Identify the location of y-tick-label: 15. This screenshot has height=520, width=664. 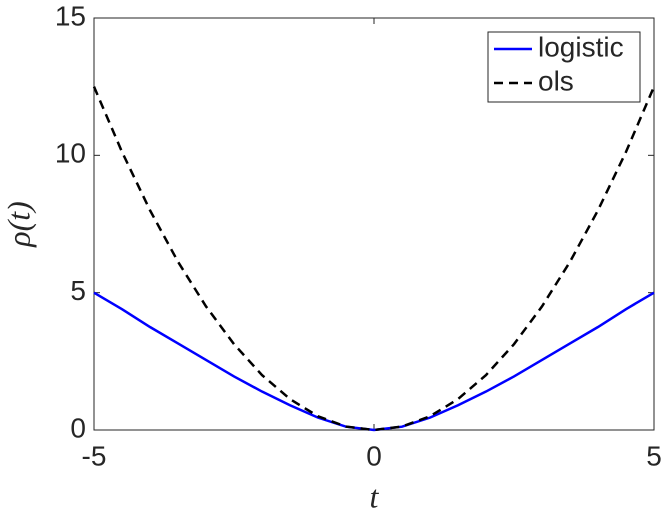
(70, 15).